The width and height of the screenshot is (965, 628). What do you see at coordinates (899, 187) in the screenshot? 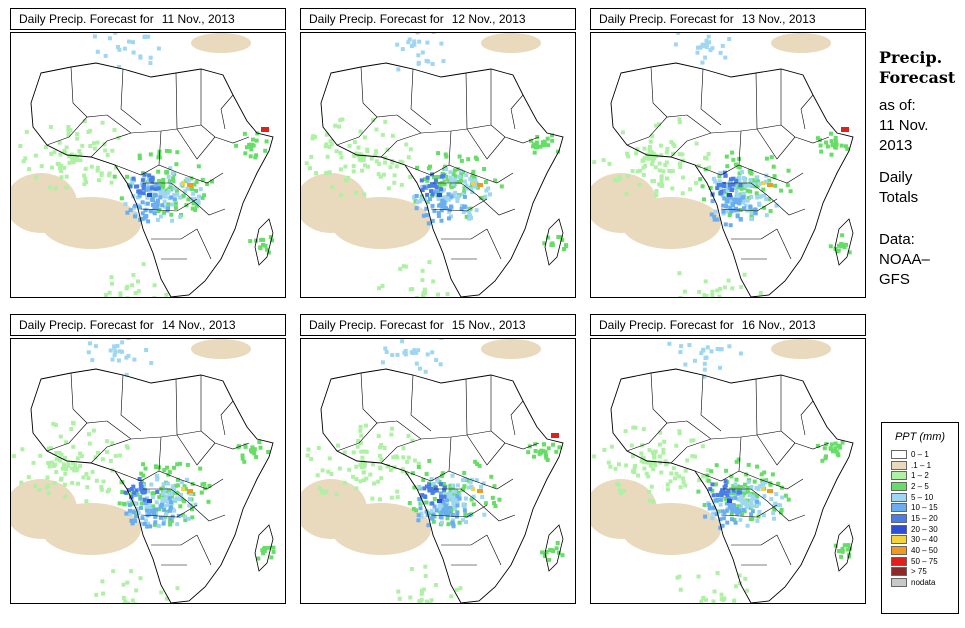
I see `daily-totals-label: Daily Totals` at bounding box center [899, 187].